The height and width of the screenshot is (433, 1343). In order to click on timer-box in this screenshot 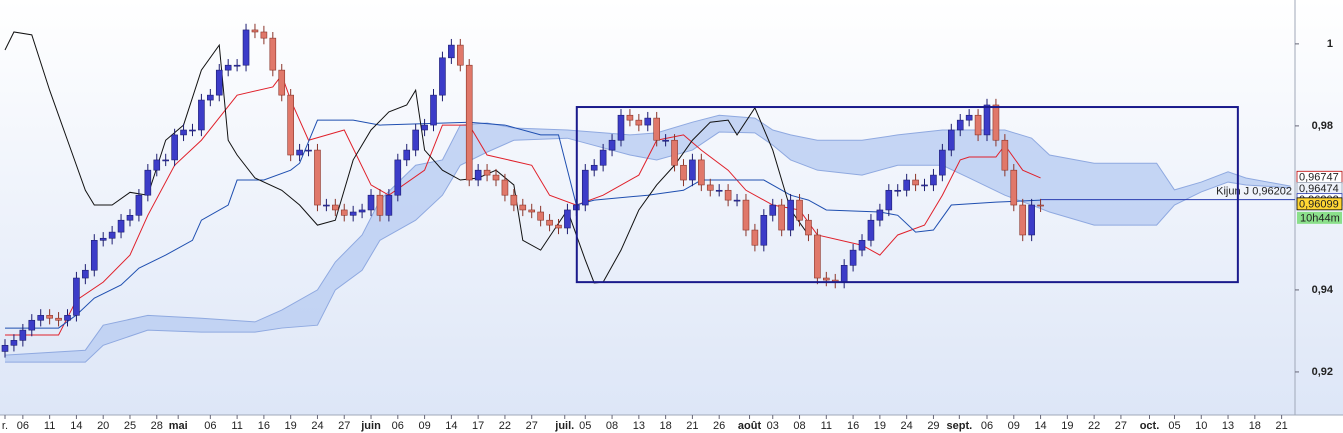, I will do `click(1319, 217)`.